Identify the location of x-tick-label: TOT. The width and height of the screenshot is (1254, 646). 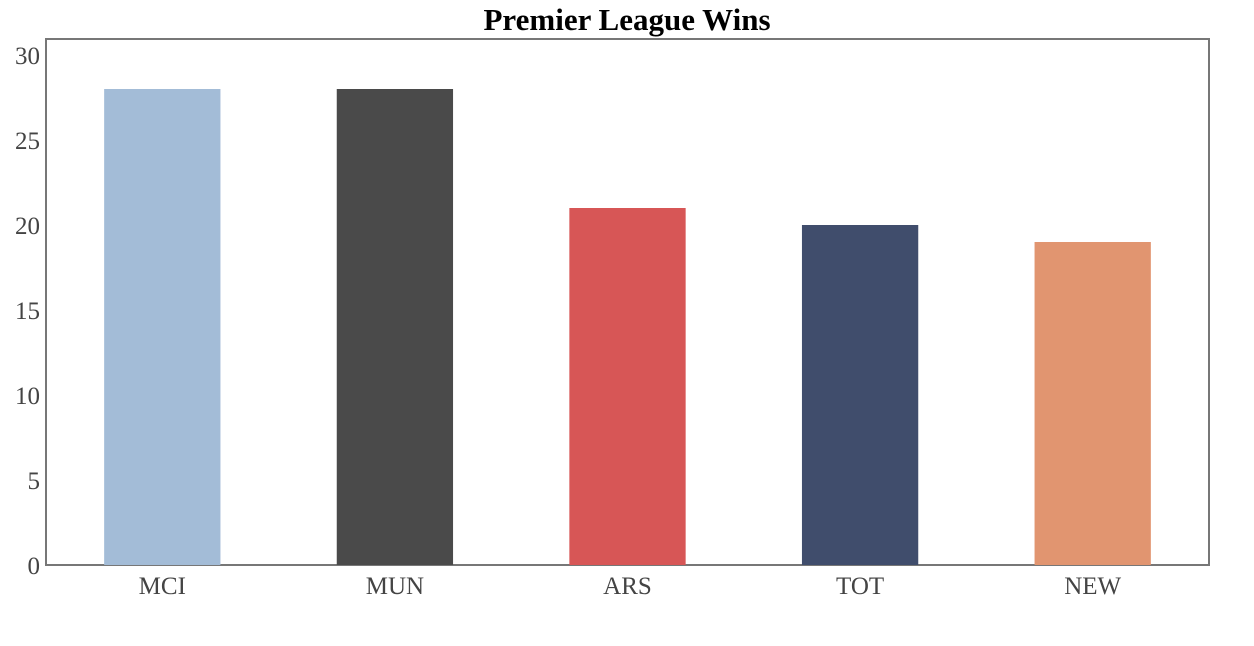
(860, 586).